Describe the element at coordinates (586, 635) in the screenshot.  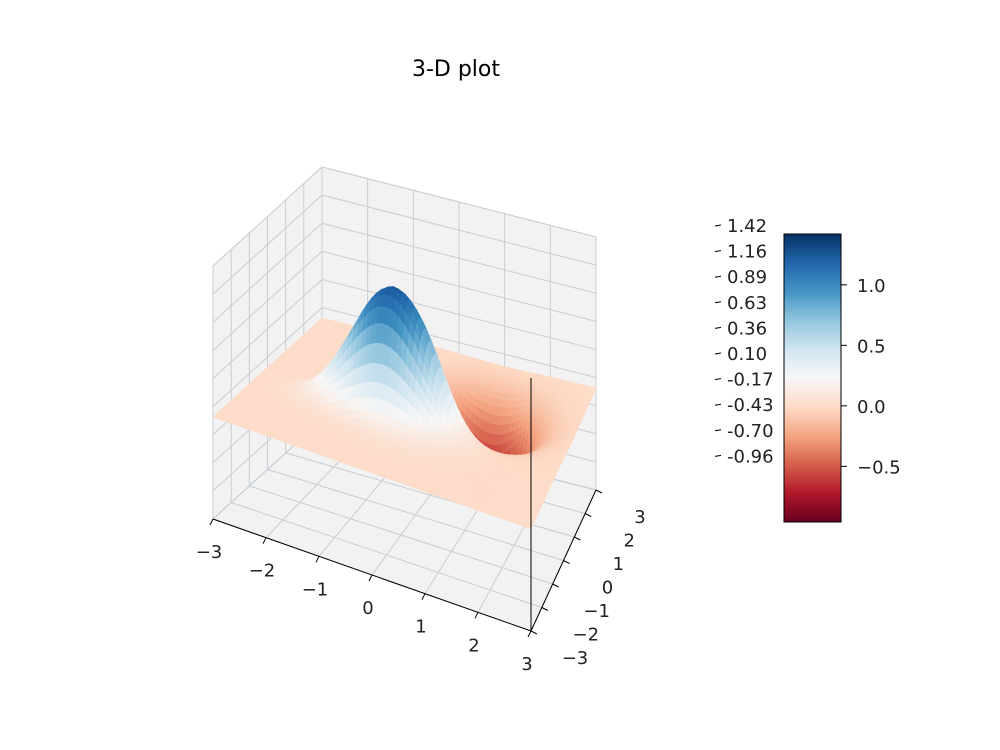
I see `y-tick-label: −2` at that location.